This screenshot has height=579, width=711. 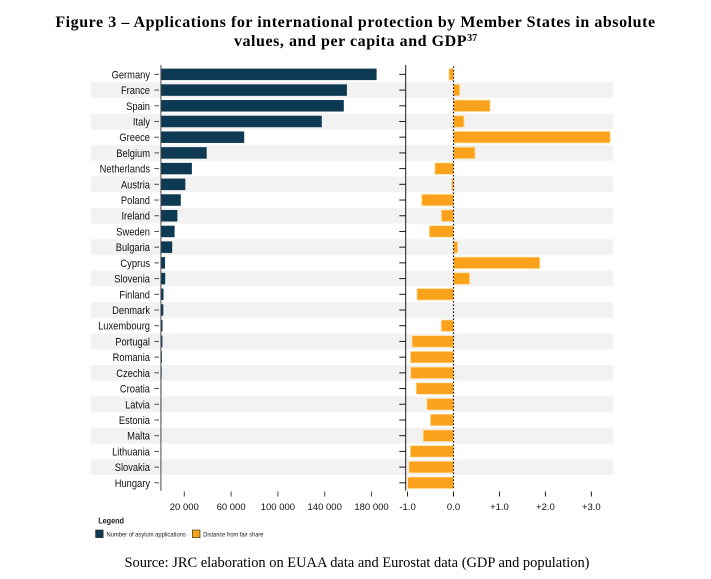 I want to click on svg-text: +2.0, so click(x=545, y=507).